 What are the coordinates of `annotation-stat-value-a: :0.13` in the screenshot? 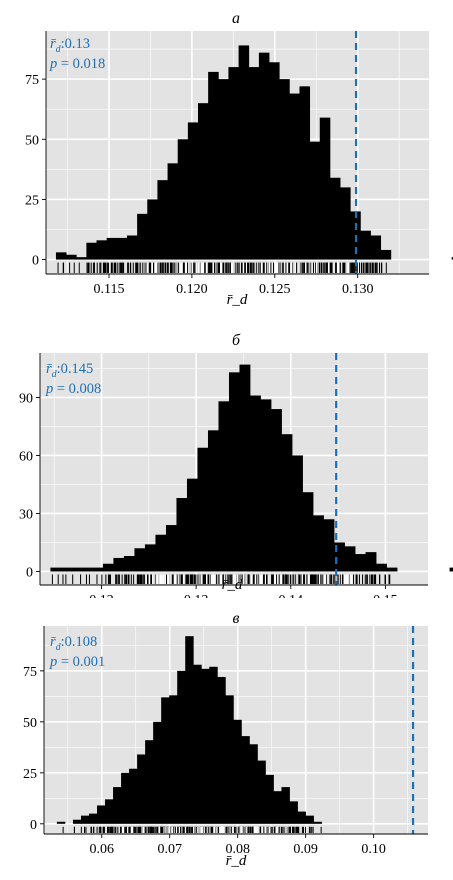 It's located at (75, 44).